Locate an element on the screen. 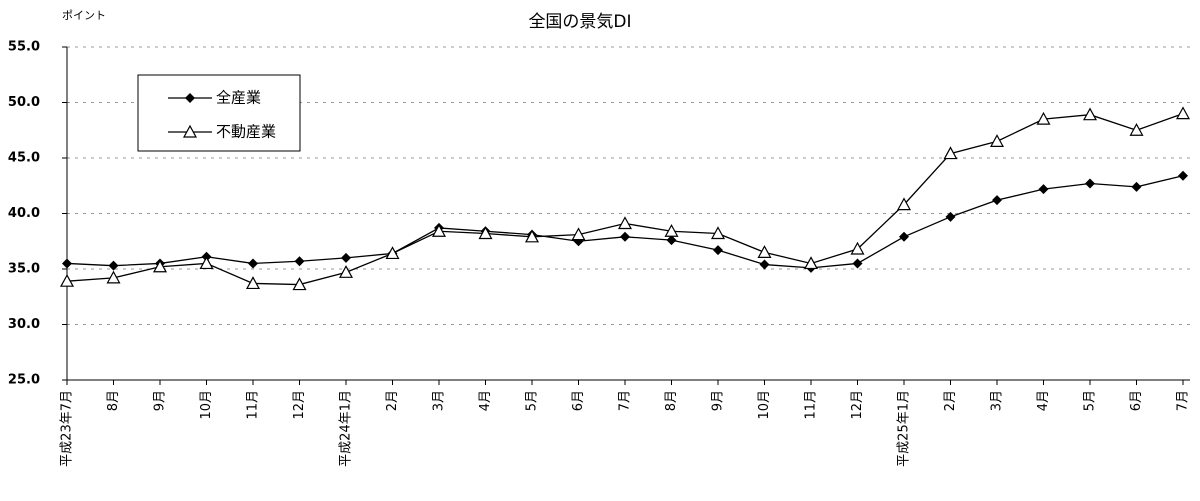 Image resolution: width=1200 pixels, height=501 pixels. y-tick-label: 40.0 is located at coordinates (24, 213).